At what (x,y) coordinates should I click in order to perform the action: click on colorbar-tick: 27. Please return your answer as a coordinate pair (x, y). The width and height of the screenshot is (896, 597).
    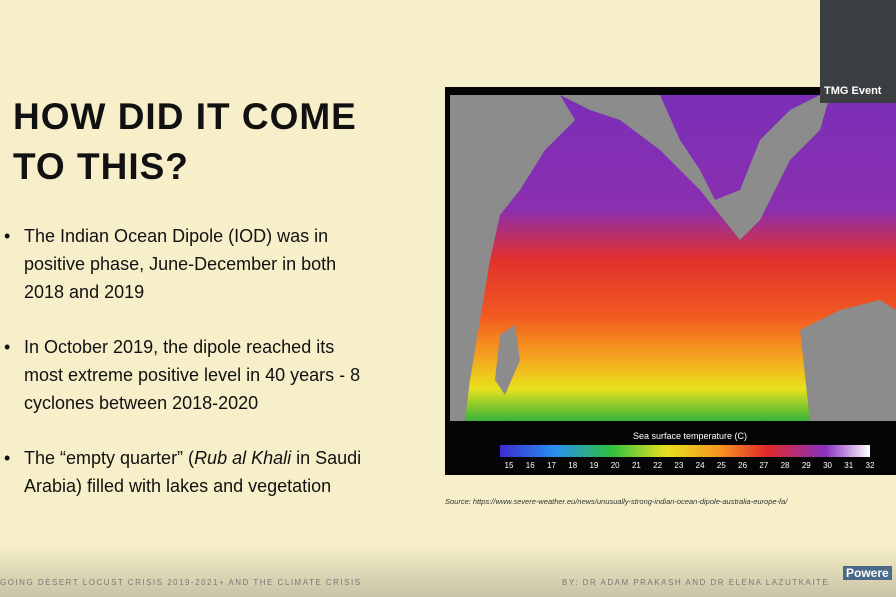
    Looking at the image, I should click on (763, 465).